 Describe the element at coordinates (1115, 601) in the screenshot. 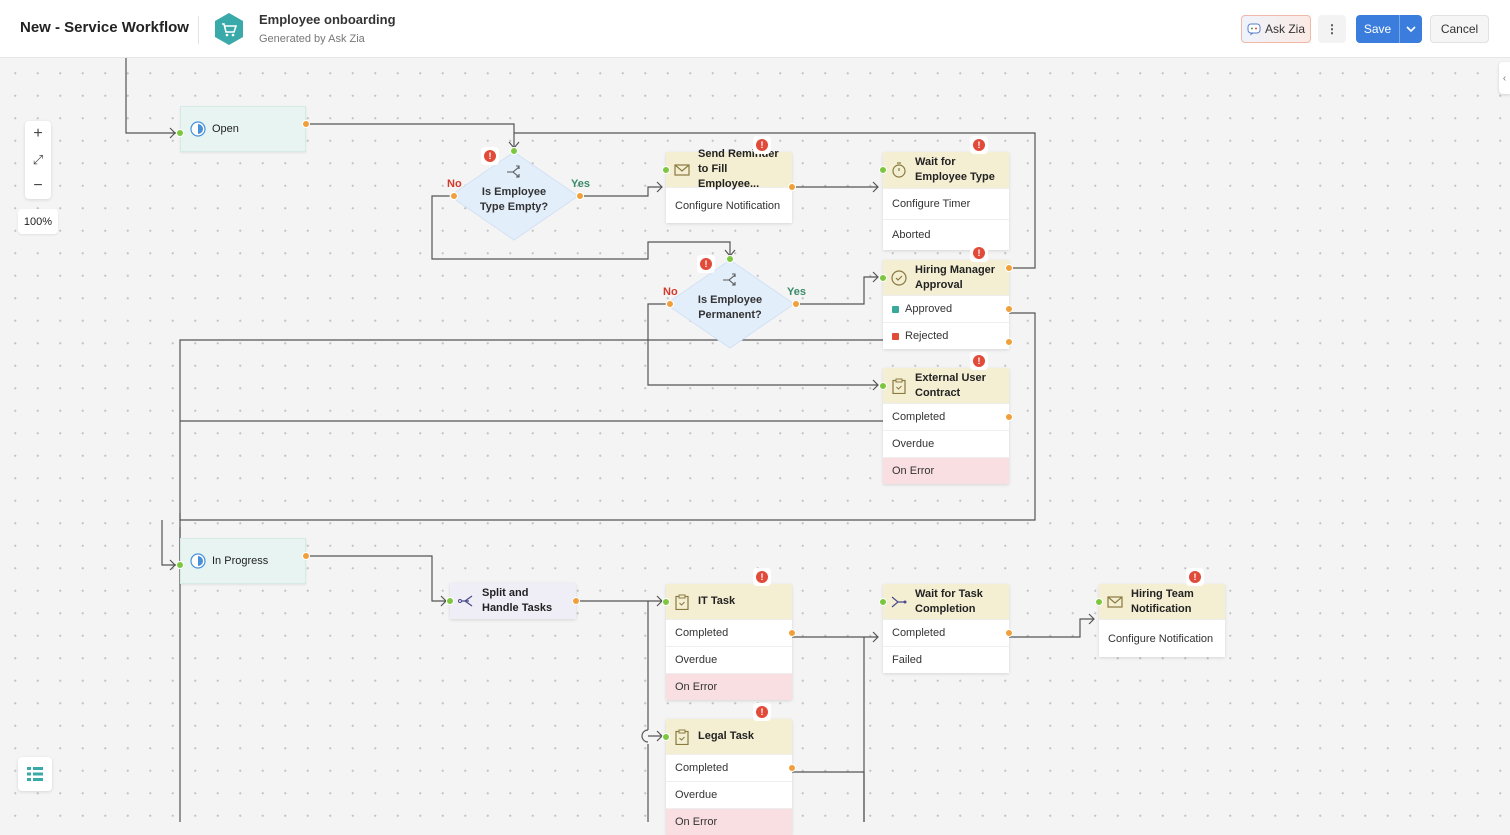

I see `mail-icon` at that location.